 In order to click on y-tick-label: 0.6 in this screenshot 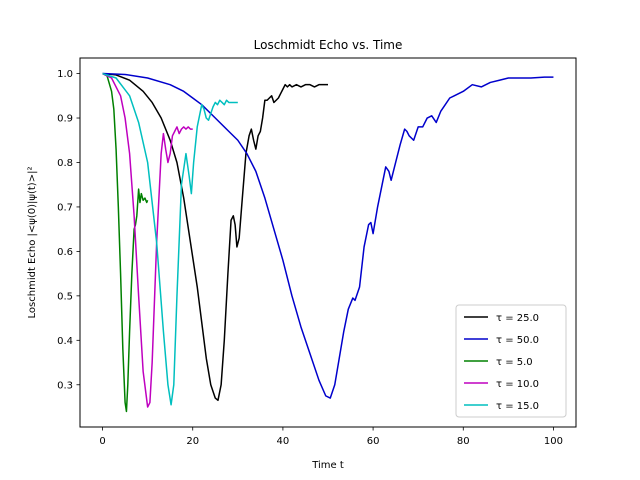, I will do `click(65, 252)`.